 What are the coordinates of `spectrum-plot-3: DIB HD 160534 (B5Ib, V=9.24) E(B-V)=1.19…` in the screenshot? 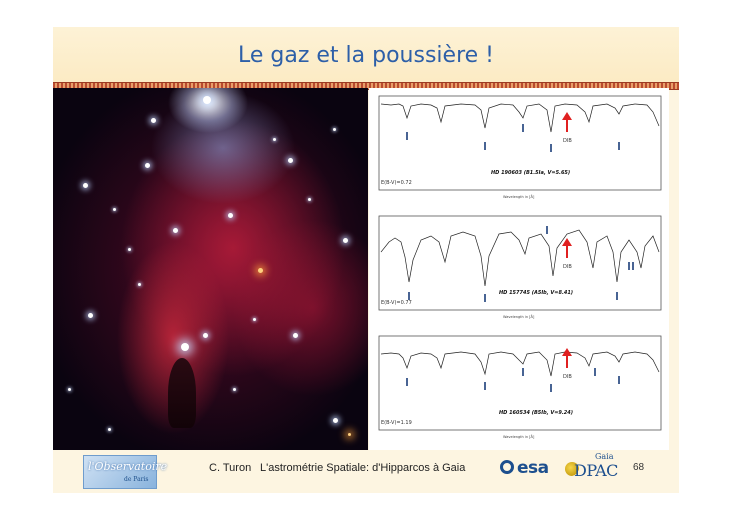 It's located at (518, 387).